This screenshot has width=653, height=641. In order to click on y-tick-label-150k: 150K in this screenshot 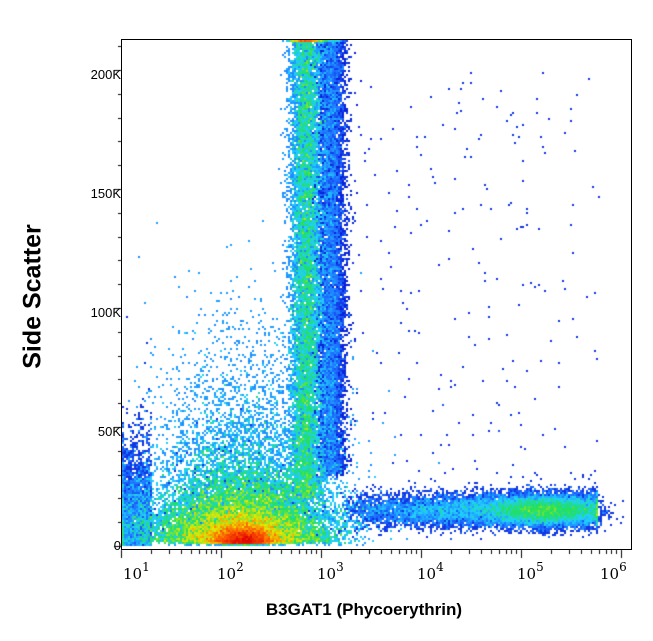, I will do `click(105, 193)`.